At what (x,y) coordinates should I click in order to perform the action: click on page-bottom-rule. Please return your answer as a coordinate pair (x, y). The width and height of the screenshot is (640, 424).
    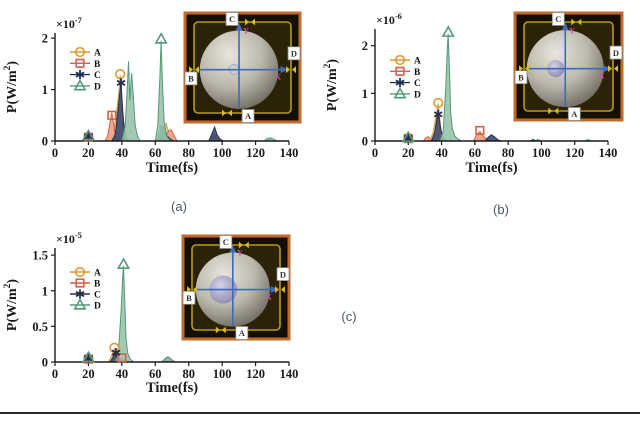
    Looking at the image, I should click on (320, 413).